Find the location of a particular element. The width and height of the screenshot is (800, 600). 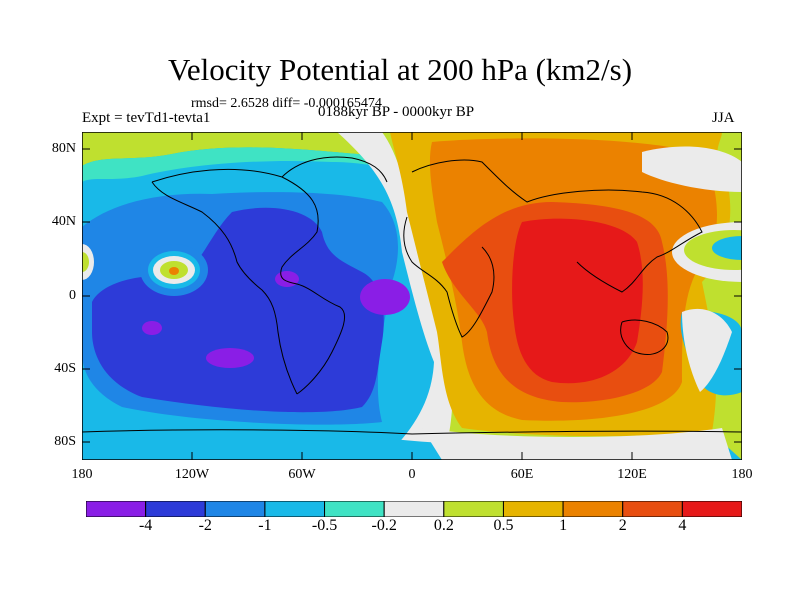

lon-label-60e: 60E is located at coordinates (522, 474).